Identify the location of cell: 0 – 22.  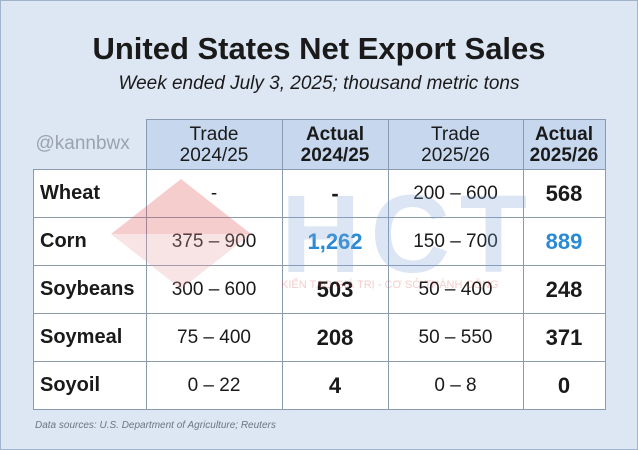
(214, 385).